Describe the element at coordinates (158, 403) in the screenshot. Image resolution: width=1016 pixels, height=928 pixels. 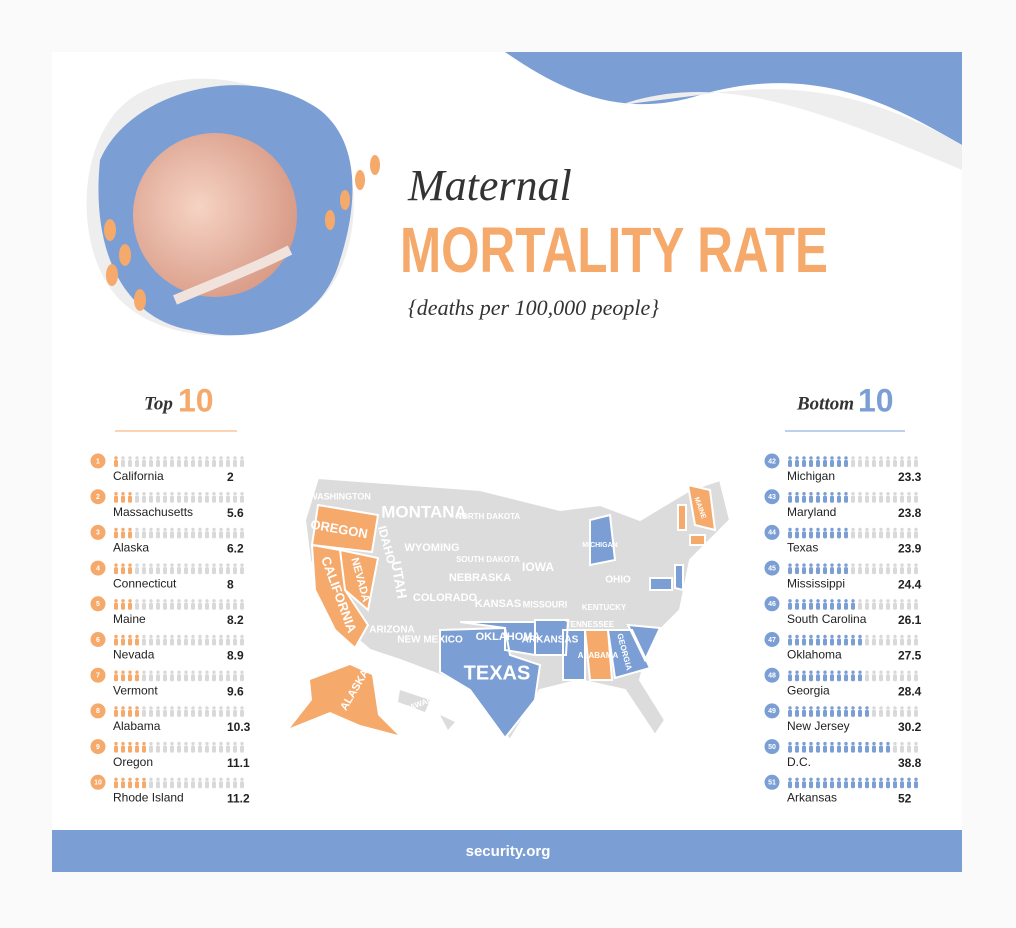
I see `top-heading-word: Top` at that location.